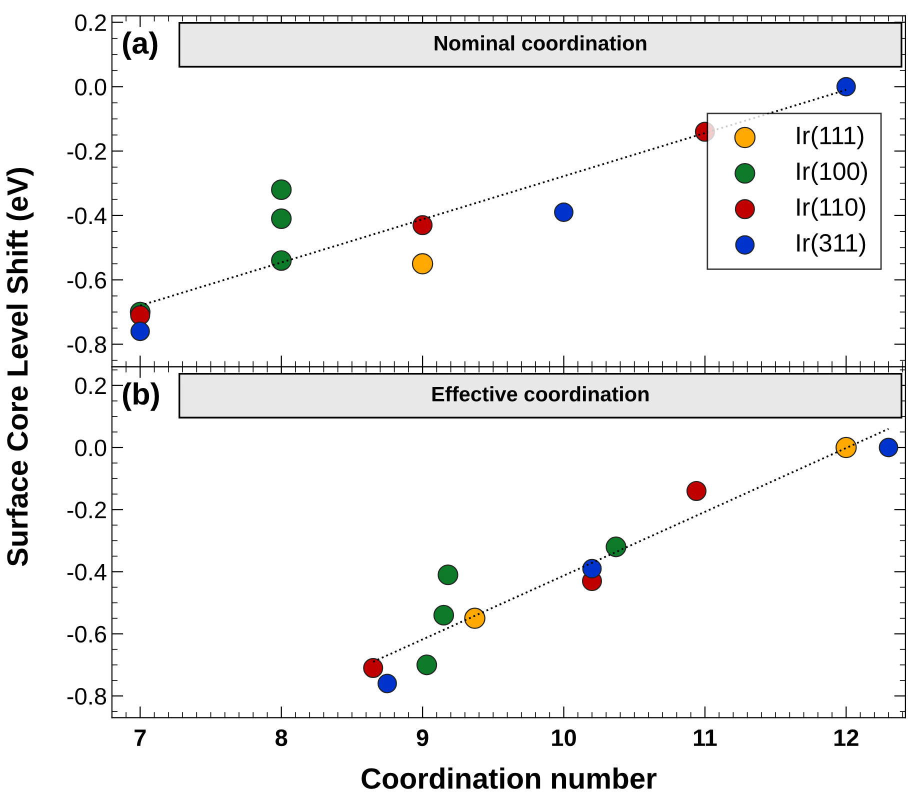  I want to click on text: Nominal coordination, so click(540, 43).